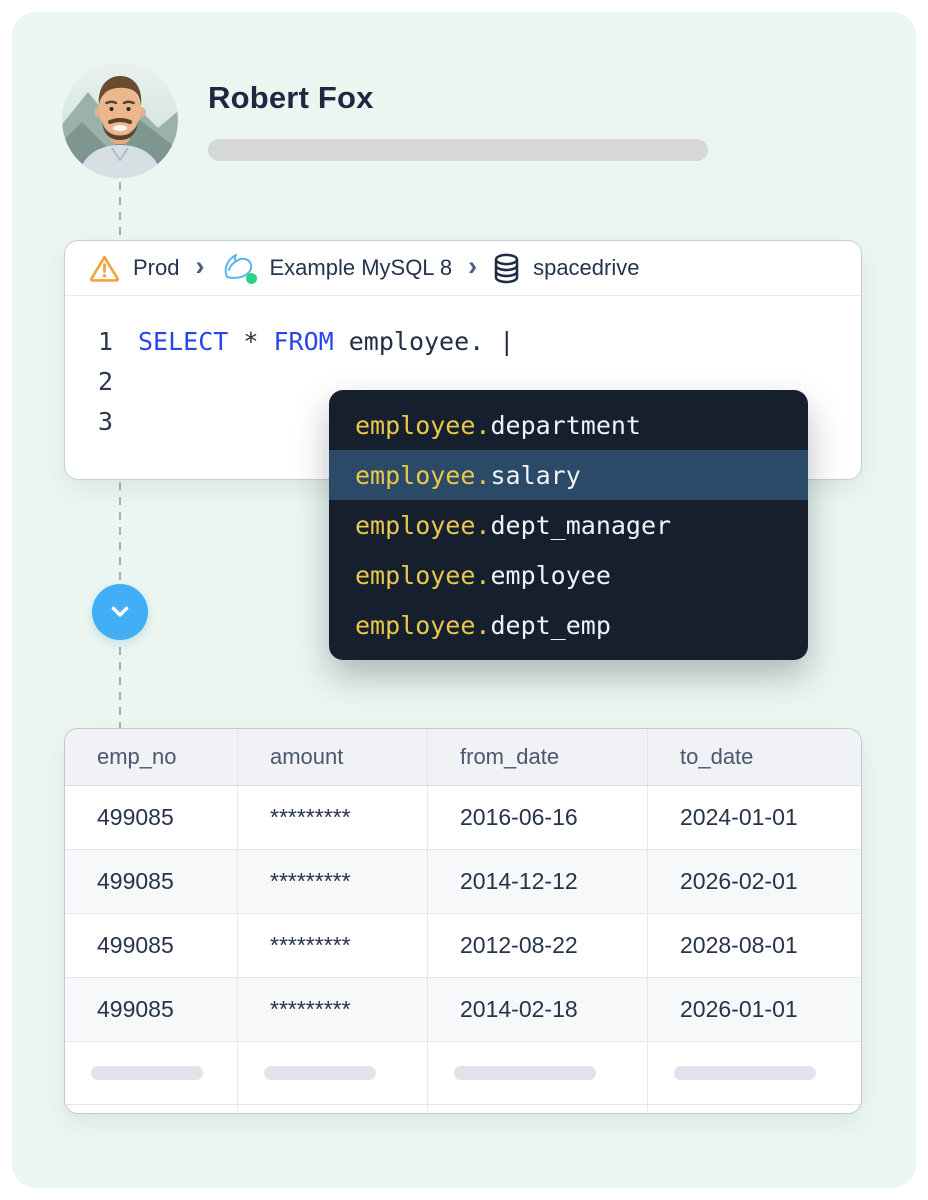 The height and width of the screenshot is (1200, 928). Describe the element at coordinates (507, 341) in the screenshot. I see `text-cursor: |` at that location.